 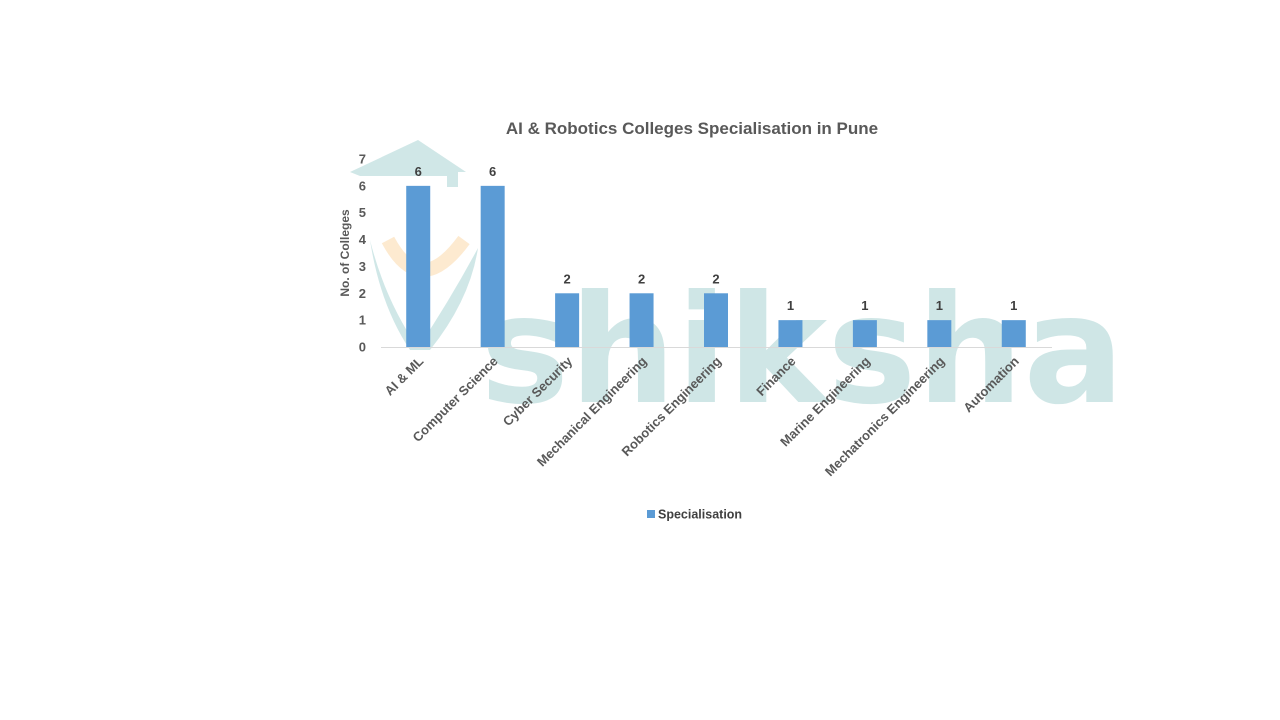 I want to click on legend-label: Specialisation, so click(x=700, y=515).